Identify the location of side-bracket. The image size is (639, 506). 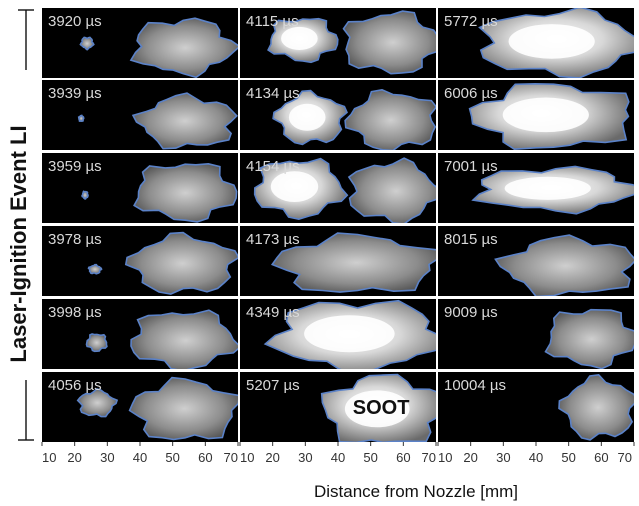
(26, 225).